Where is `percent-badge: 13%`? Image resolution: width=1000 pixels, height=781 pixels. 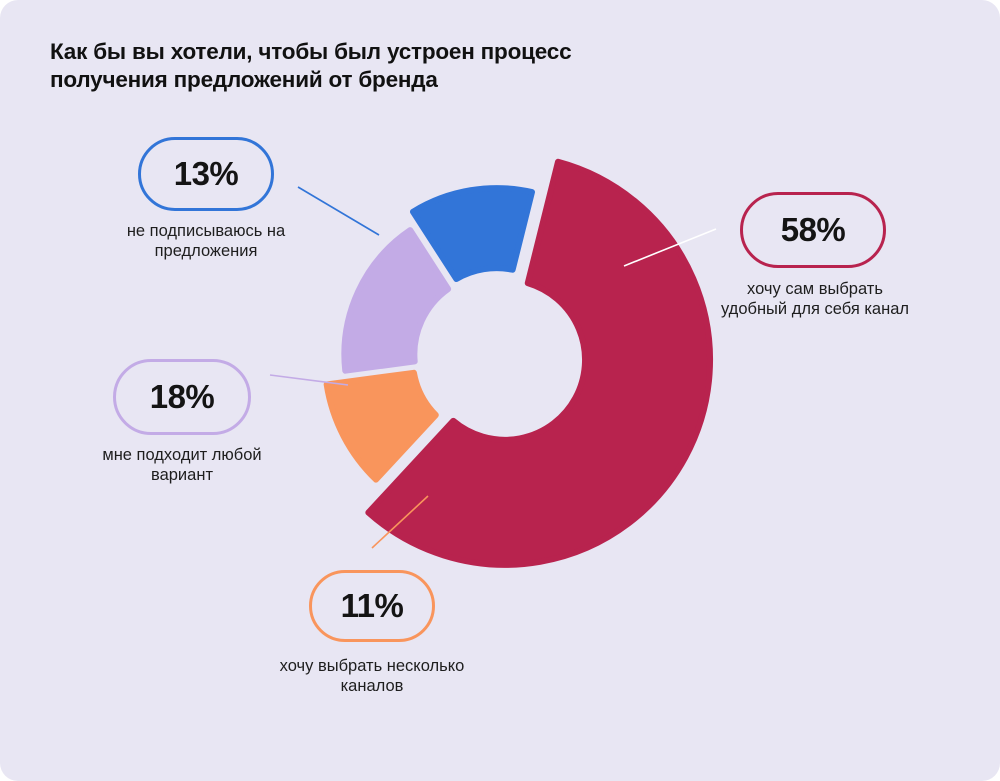 percent-badge: 13% is located at coordinates (206, 174).